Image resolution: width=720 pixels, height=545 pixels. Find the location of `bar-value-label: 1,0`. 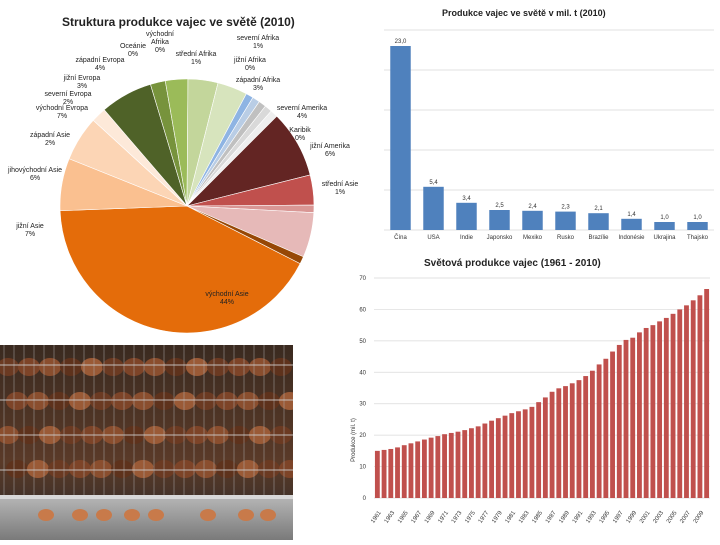

bar-value-label: 1,0 is located at coordinates (664, 218).